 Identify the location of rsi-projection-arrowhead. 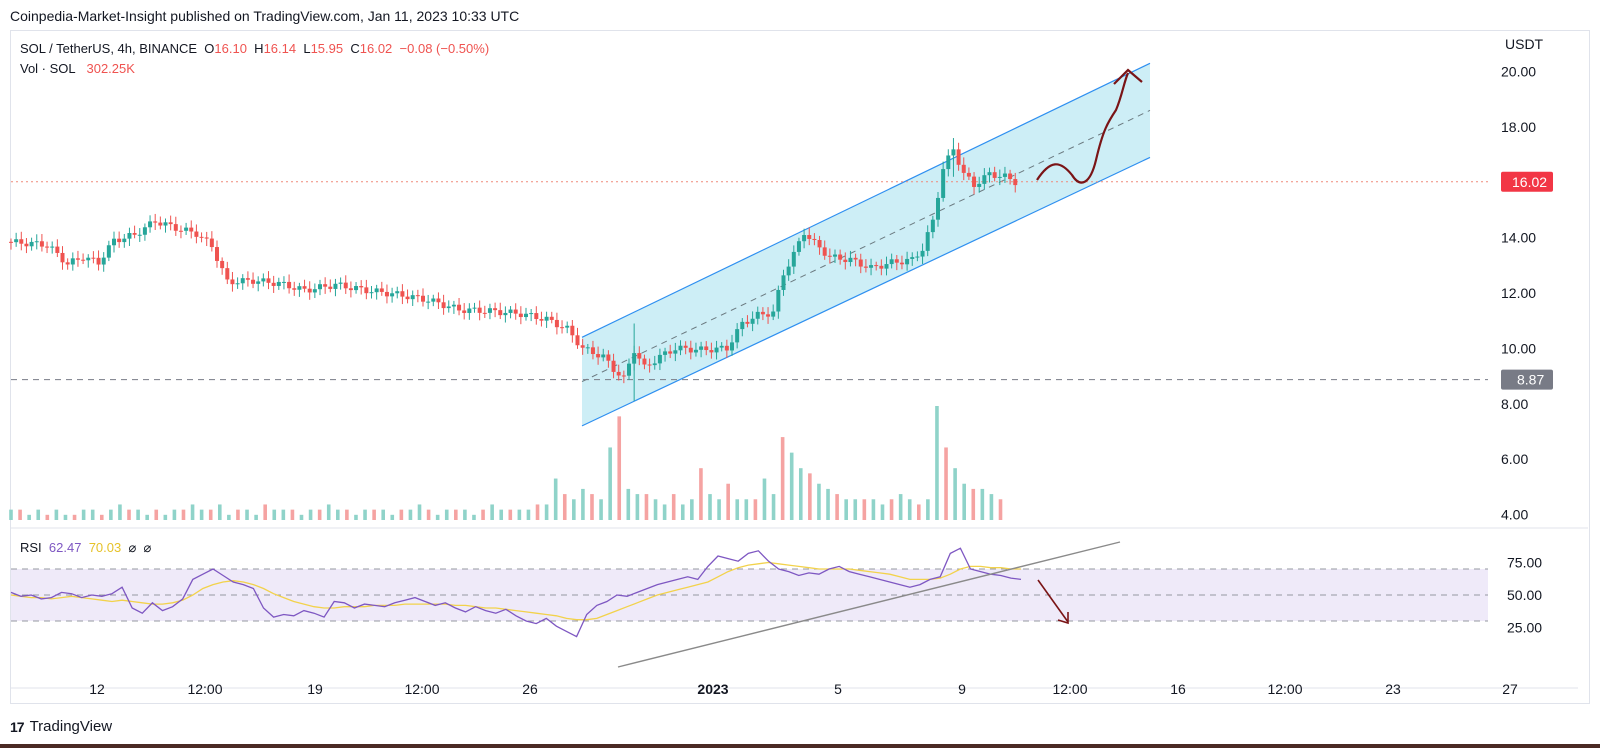
(1063, 618).